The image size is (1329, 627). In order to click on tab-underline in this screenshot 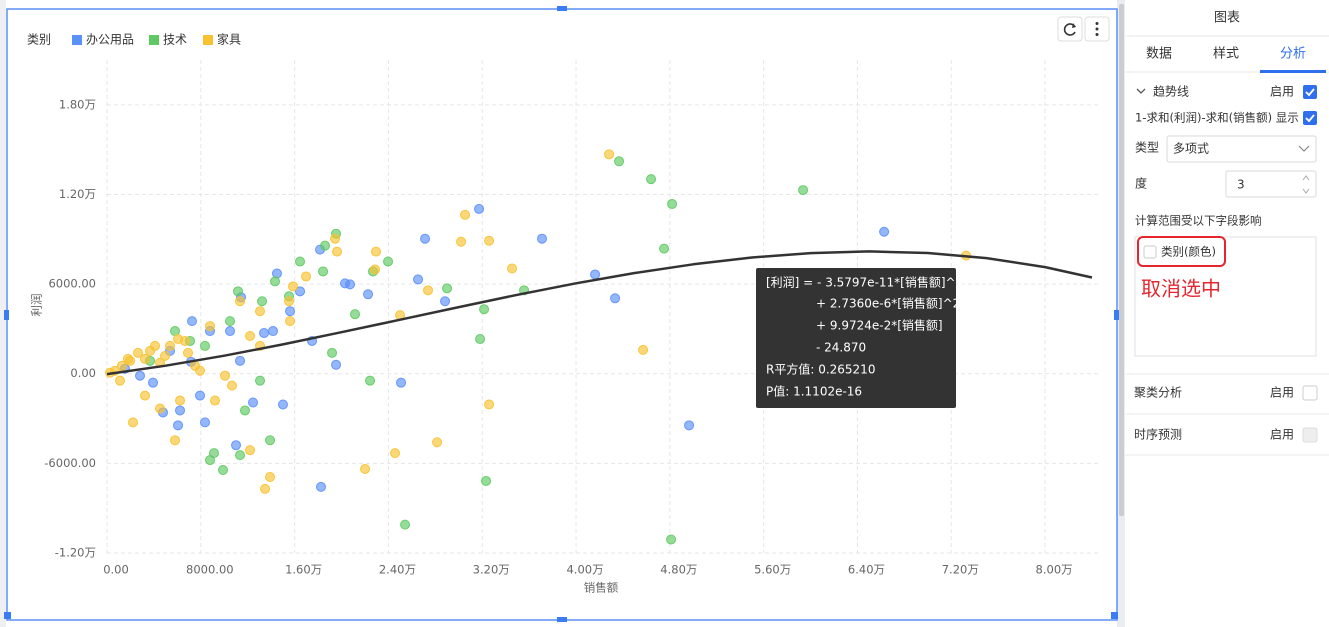, I will do `click(1293, 71)`.